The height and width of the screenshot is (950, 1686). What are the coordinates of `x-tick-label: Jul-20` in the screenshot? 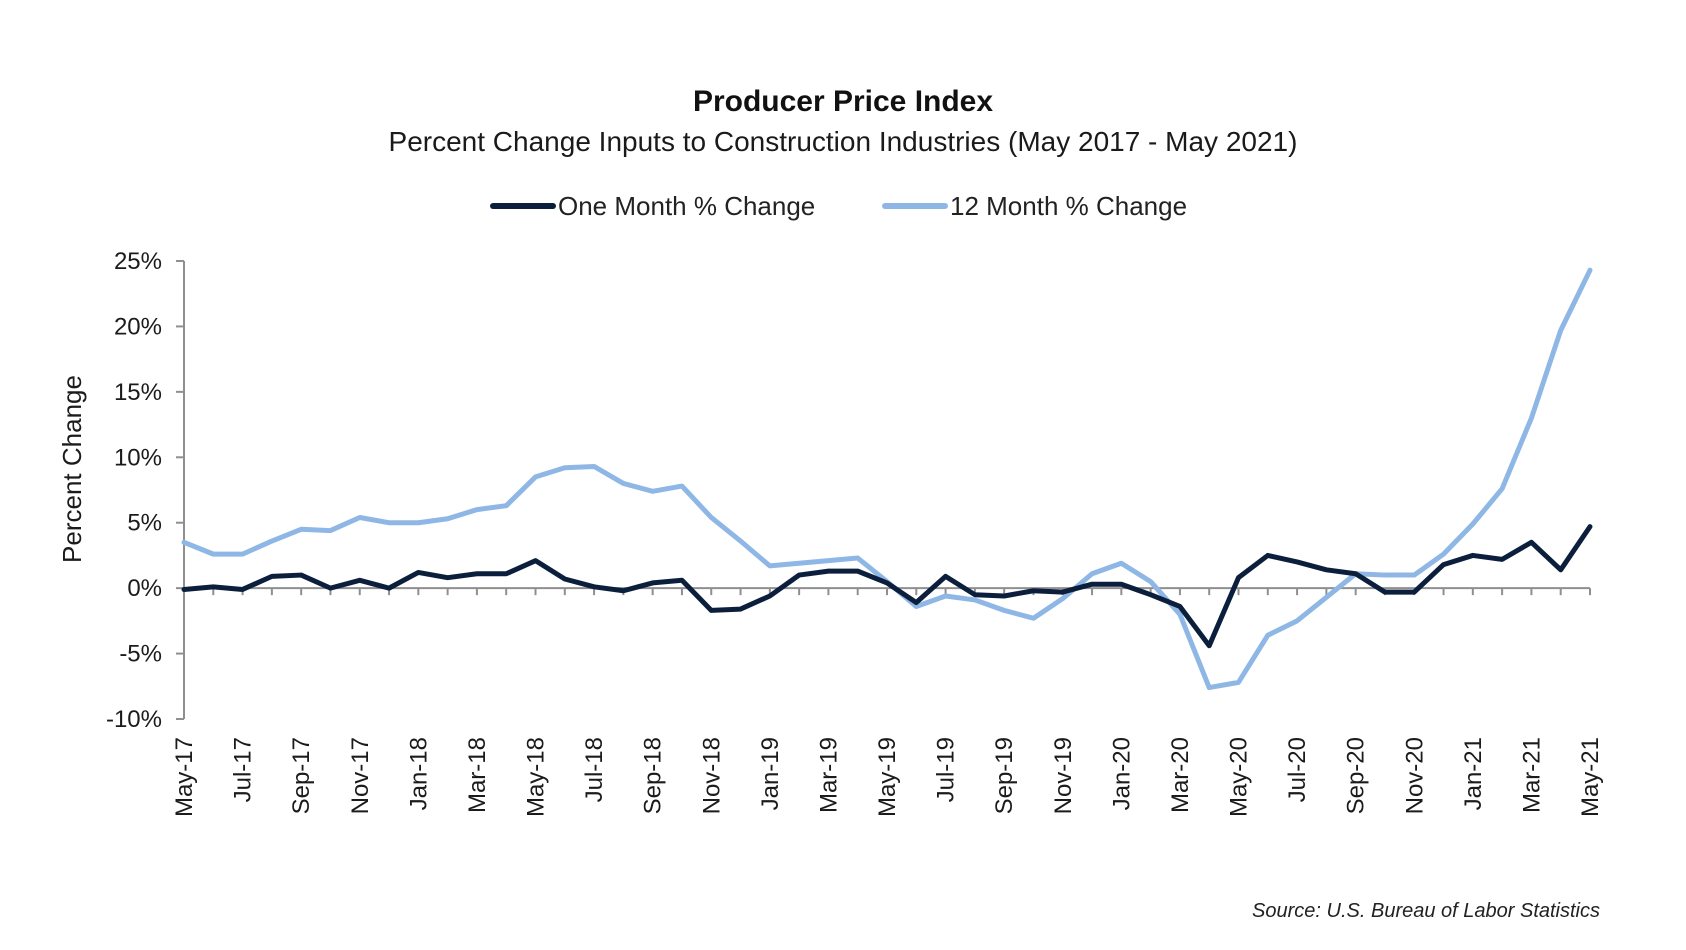 It's located at (1297, 769).